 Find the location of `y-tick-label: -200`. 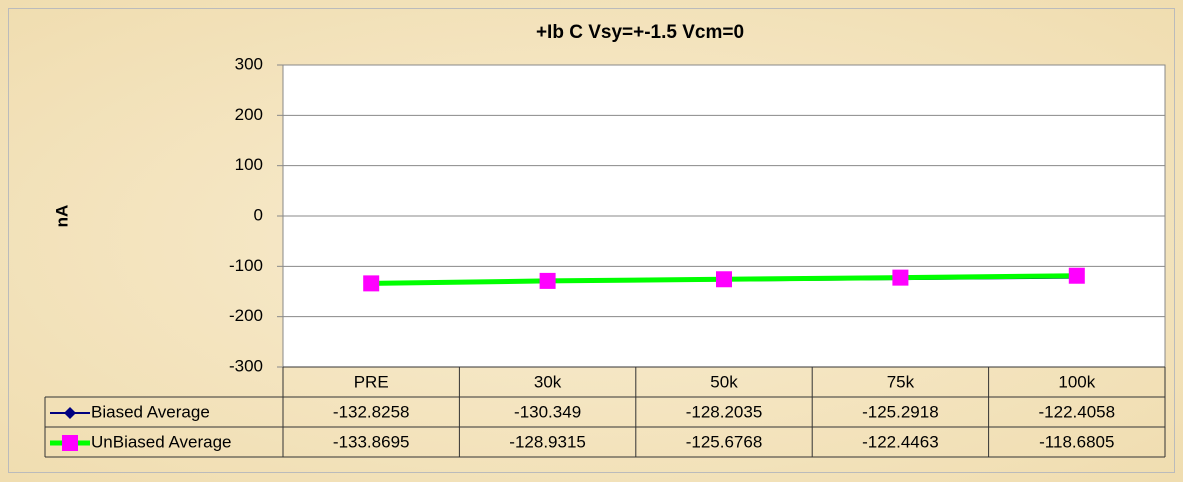

y-tick-label: -200 is located at coordinates (246, 315).